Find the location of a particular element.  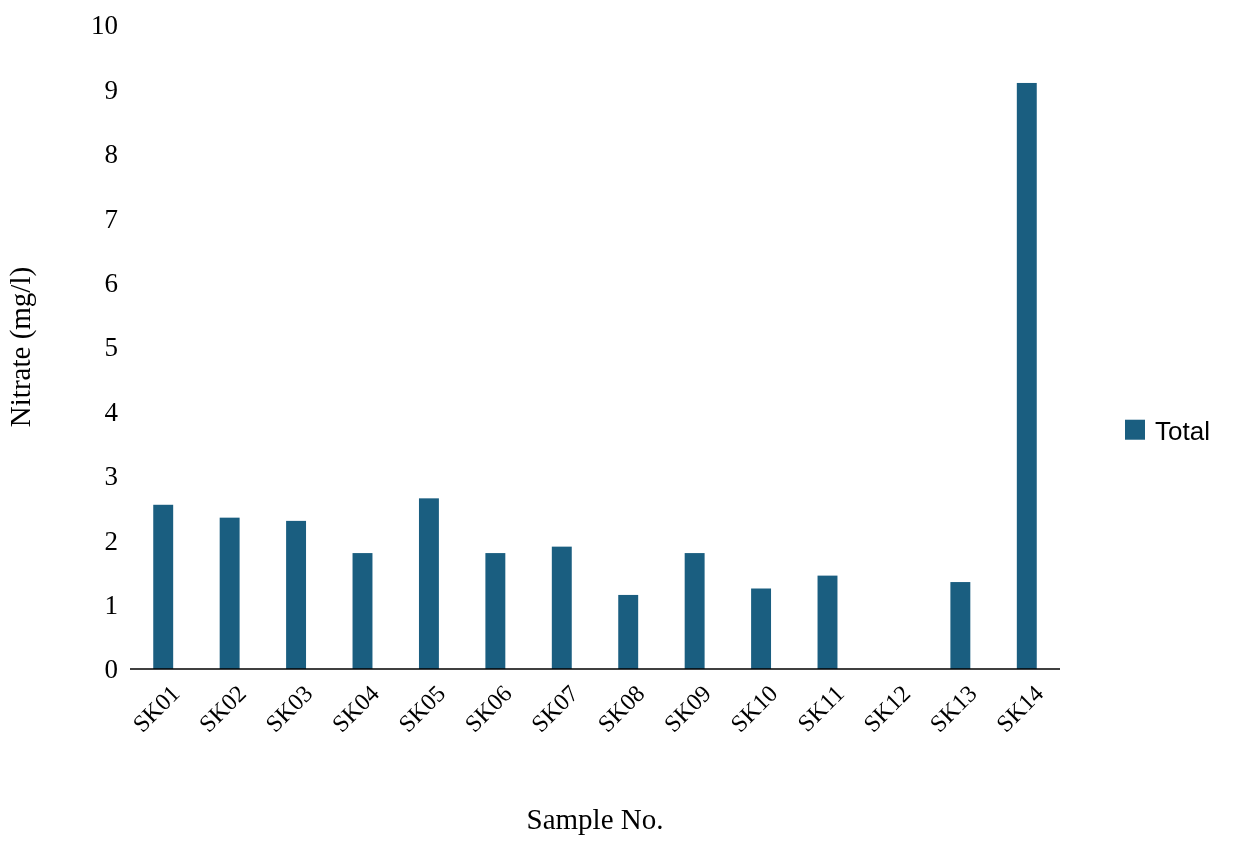

y-tick-label: 5 is located at coordinates (111, 347).